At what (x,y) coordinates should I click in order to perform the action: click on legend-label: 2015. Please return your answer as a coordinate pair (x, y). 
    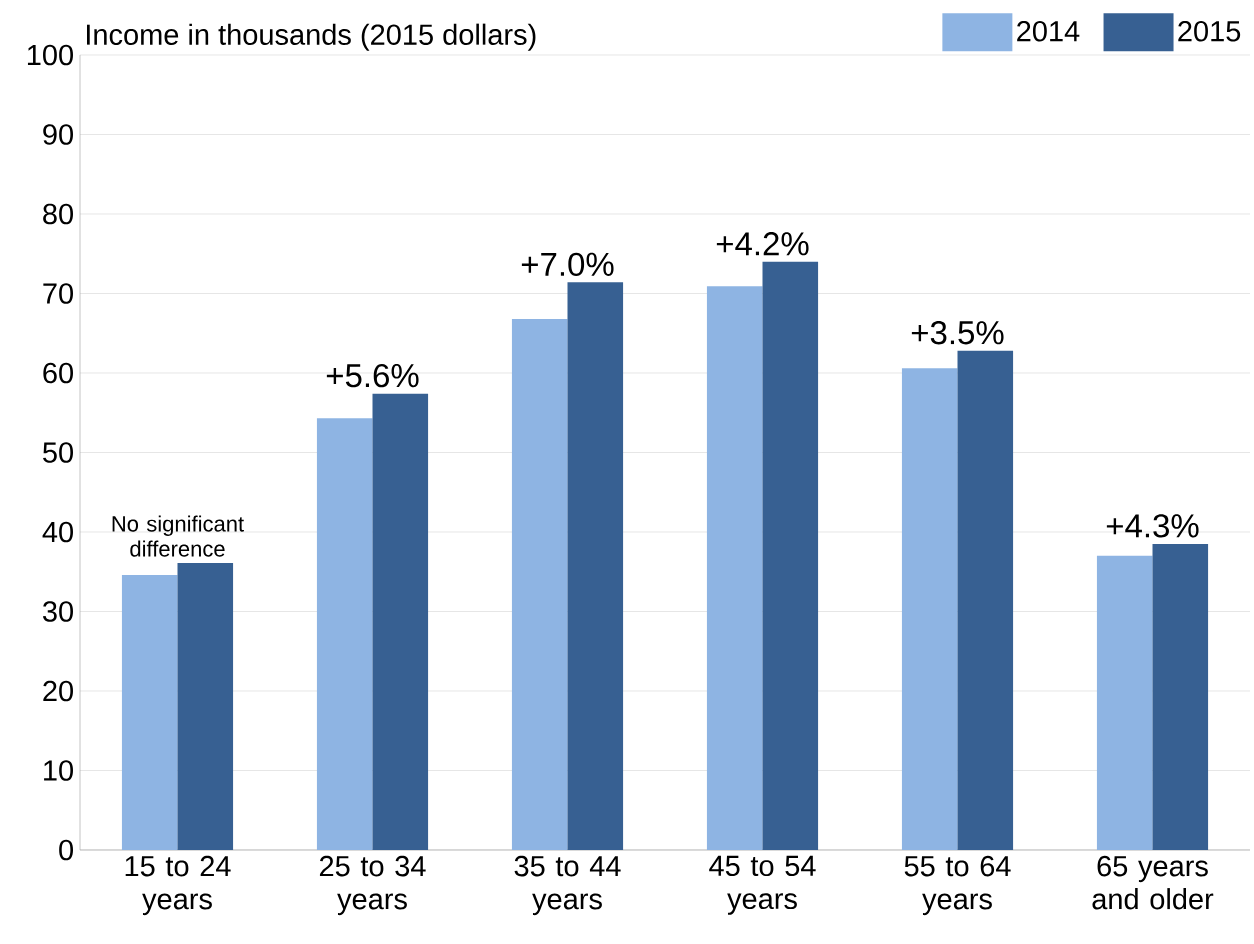
    Looking at the image, I should click on (1209, 31).